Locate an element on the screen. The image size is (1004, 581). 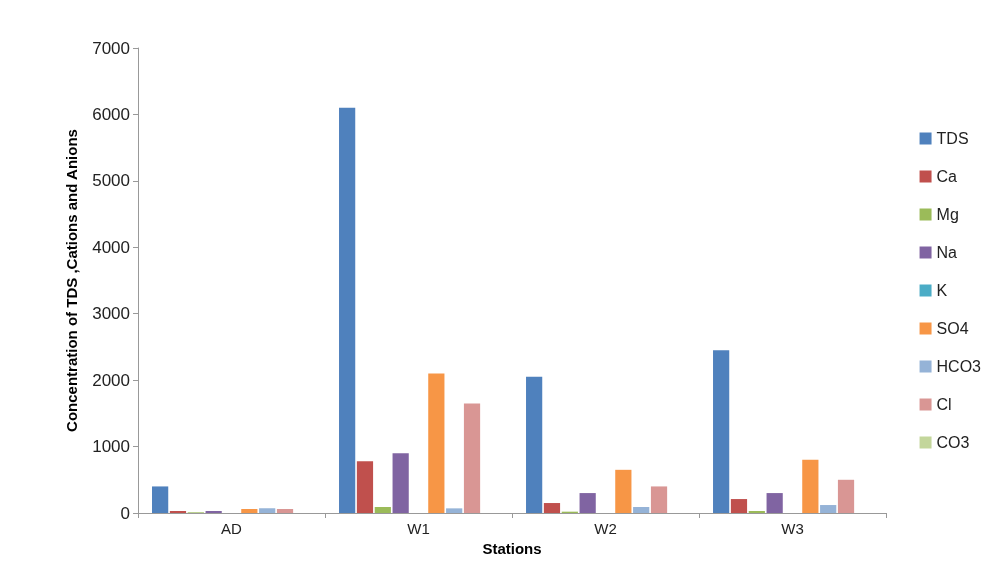
y-tick-label: 1000 is located at coordinates (111, 447).